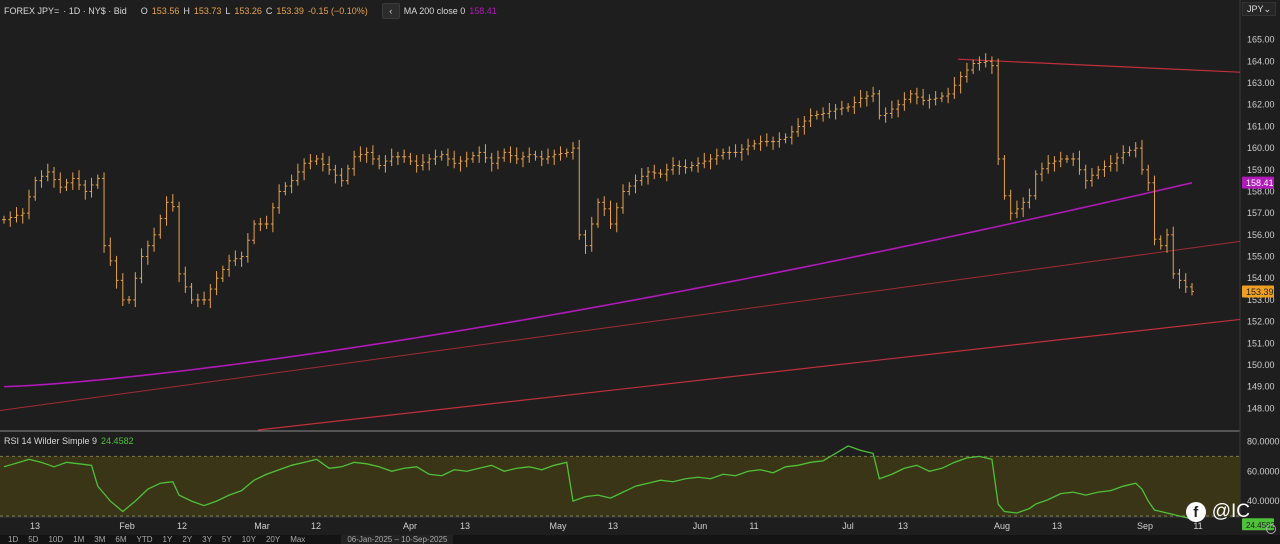 Image resolution: width=1280 pixels, height=544 pixels. I want to click on price-tick-label: 163.00, so click(1261, 83).